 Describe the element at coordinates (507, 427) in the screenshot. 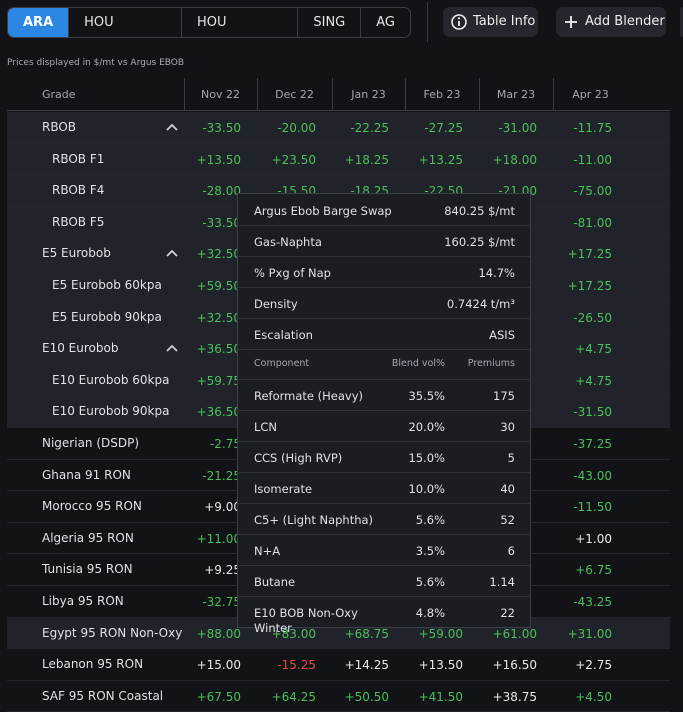

I see `premium: 30` at that location.